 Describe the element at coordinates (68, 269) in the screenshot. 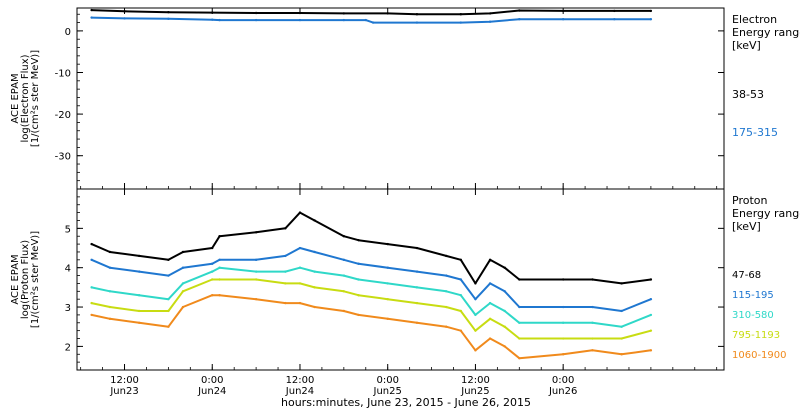

I see `y-tick-label: 4` at that location.